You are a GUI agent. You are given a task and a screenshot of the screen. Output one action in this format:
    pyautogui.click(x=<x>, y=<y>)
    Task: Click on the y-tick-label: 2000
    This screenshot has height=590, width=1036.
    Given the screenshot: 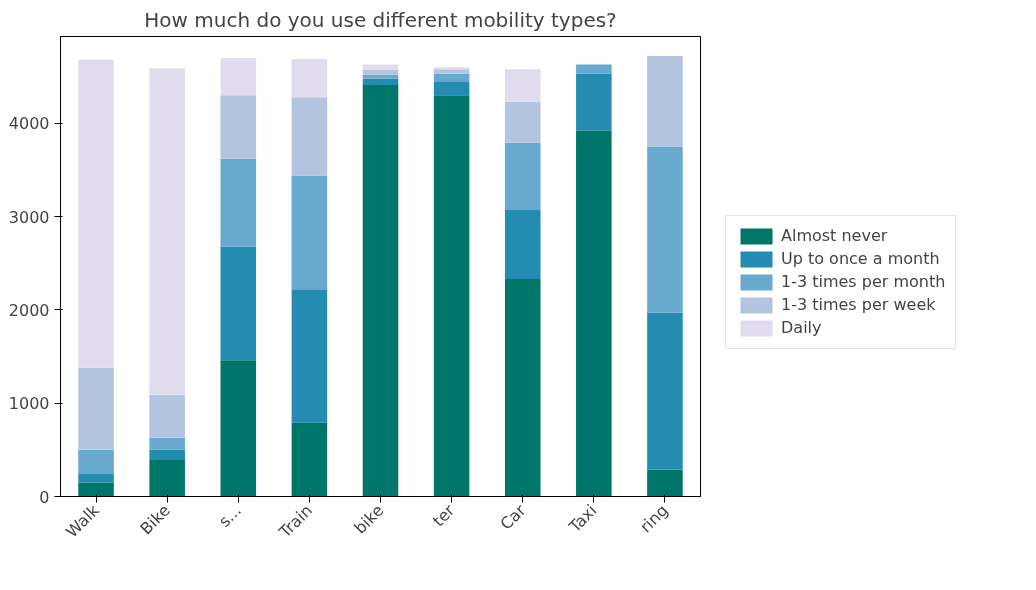 What is the action you would take?
    pyautogui.click(x=29, y=310)
    